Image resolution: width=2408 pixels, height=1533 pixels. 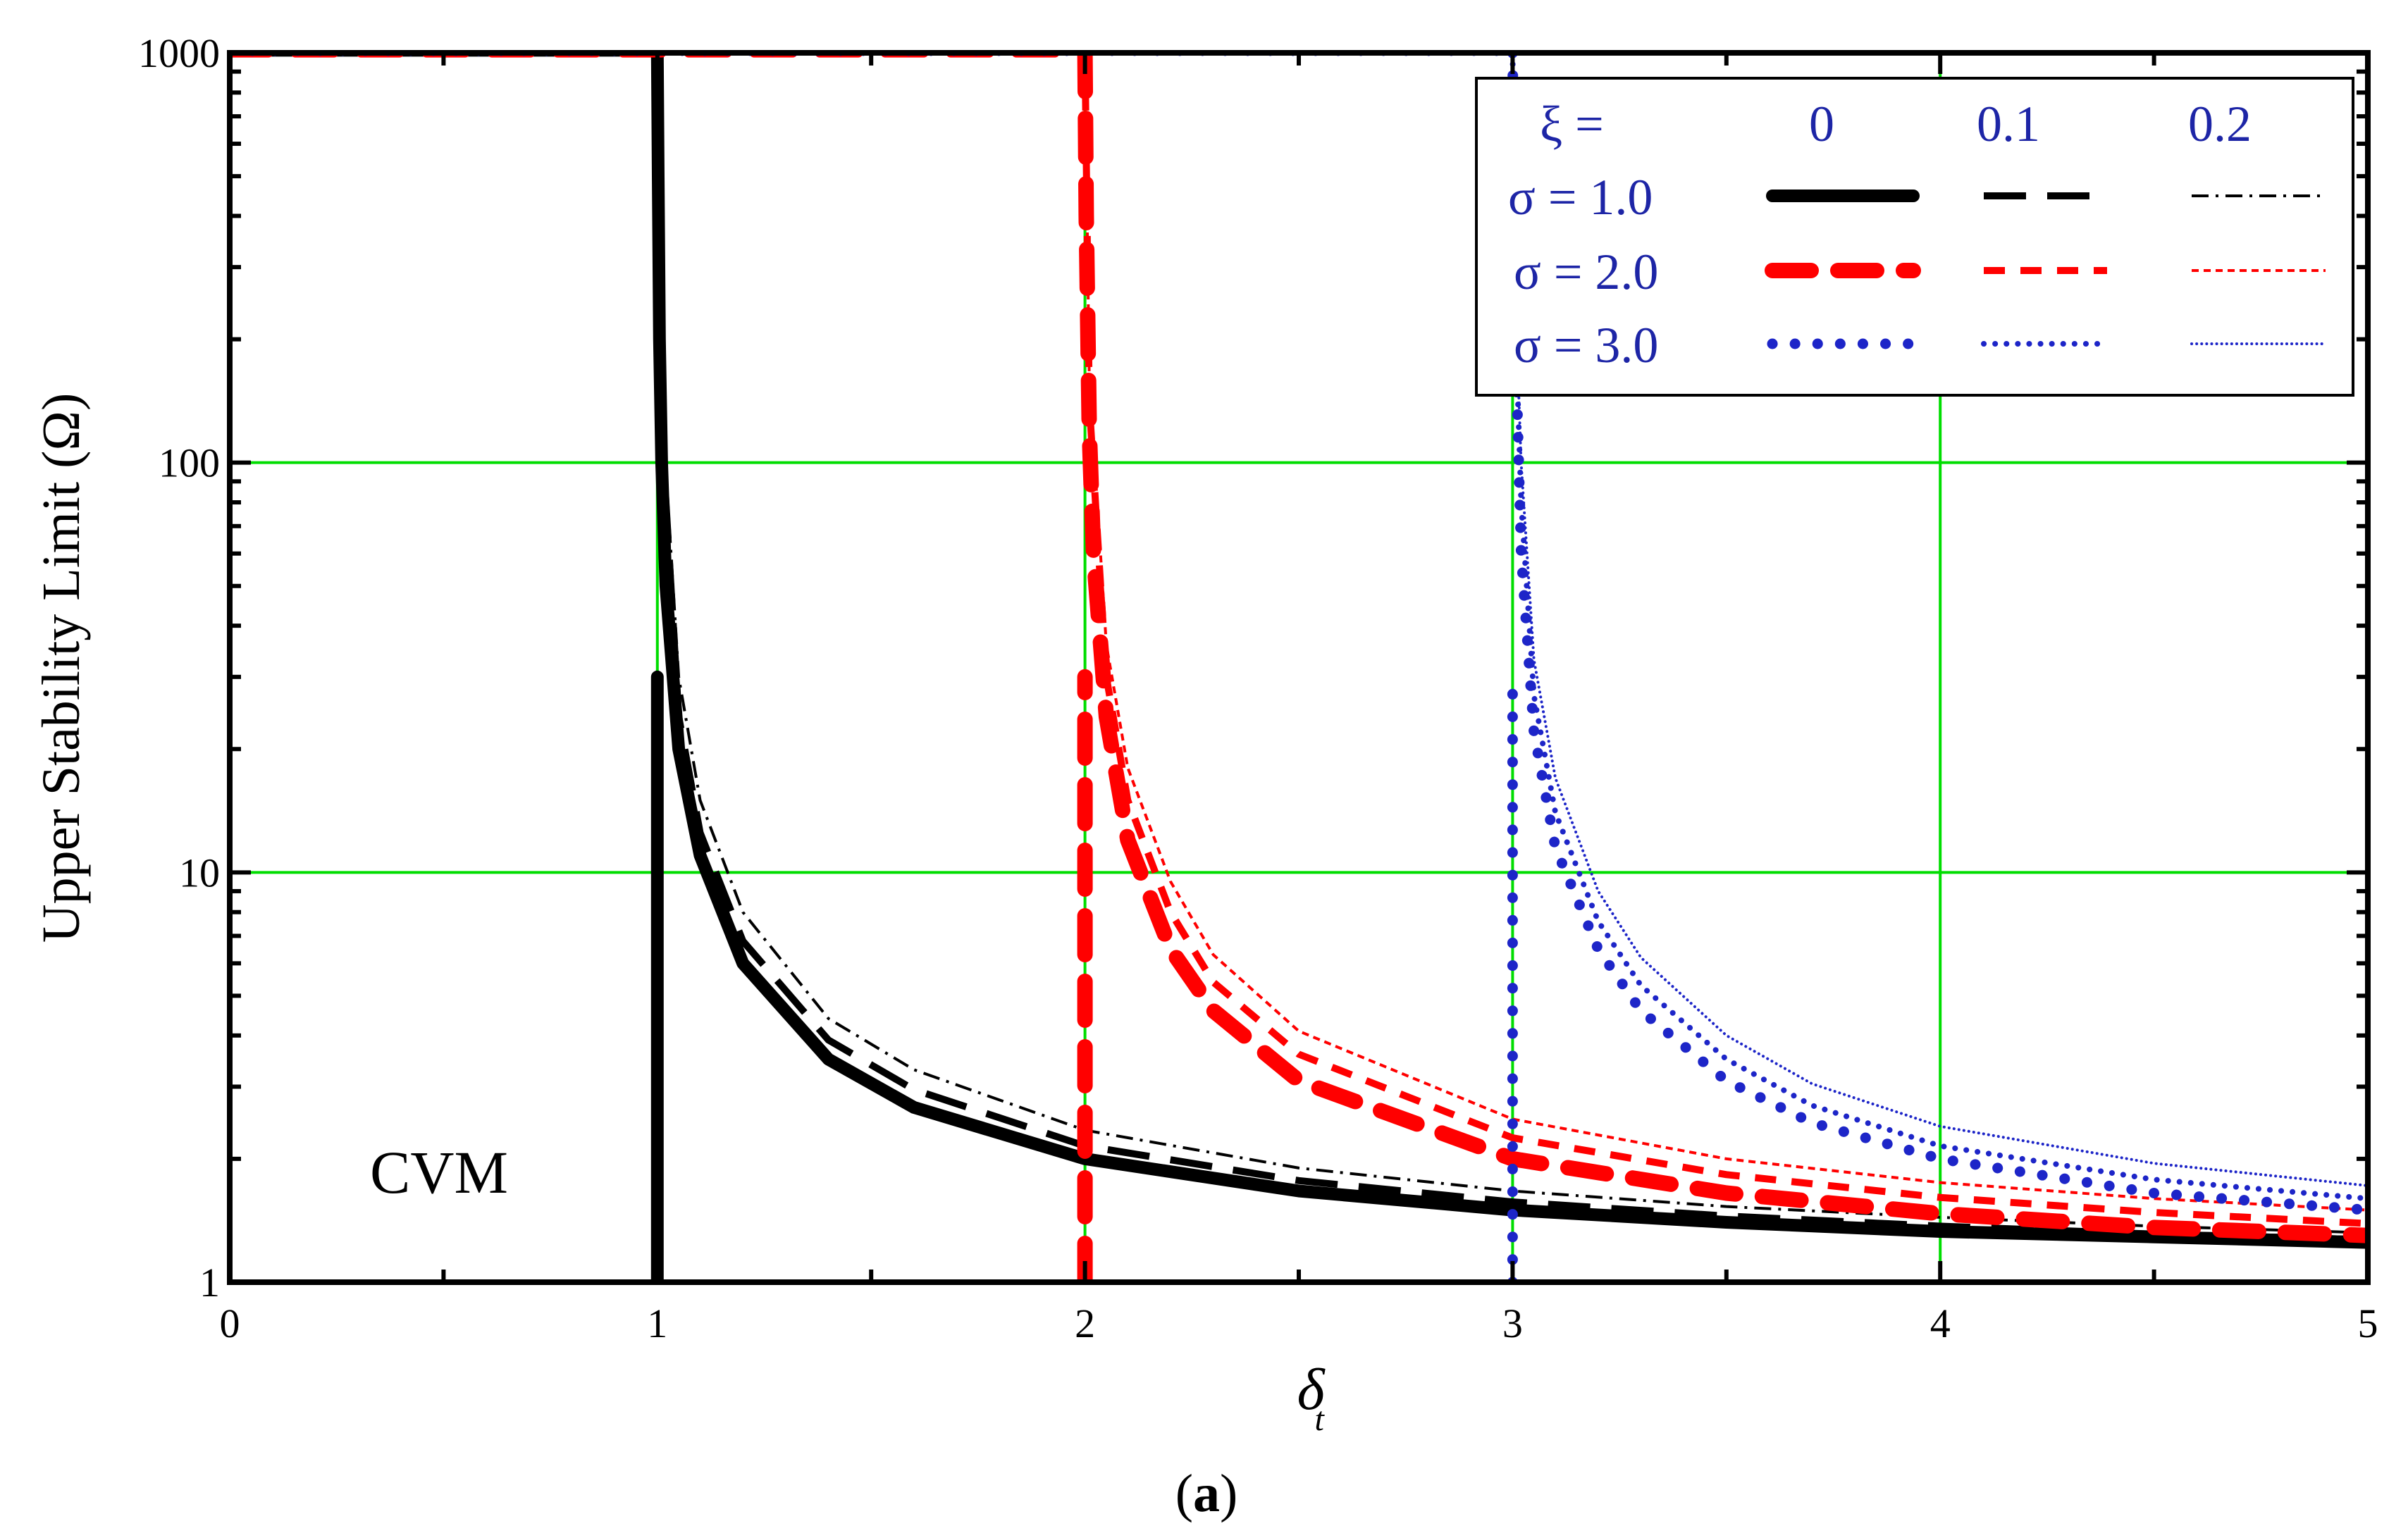 What do you see at coordinates (179, 53) in the screenshot?
I see `y-tick-label: 1000` at bounding box center [179, 53].